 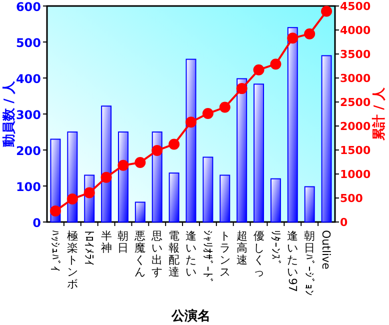 I want to click on y2-tick-label: 3000, so click(x=355, y=78).